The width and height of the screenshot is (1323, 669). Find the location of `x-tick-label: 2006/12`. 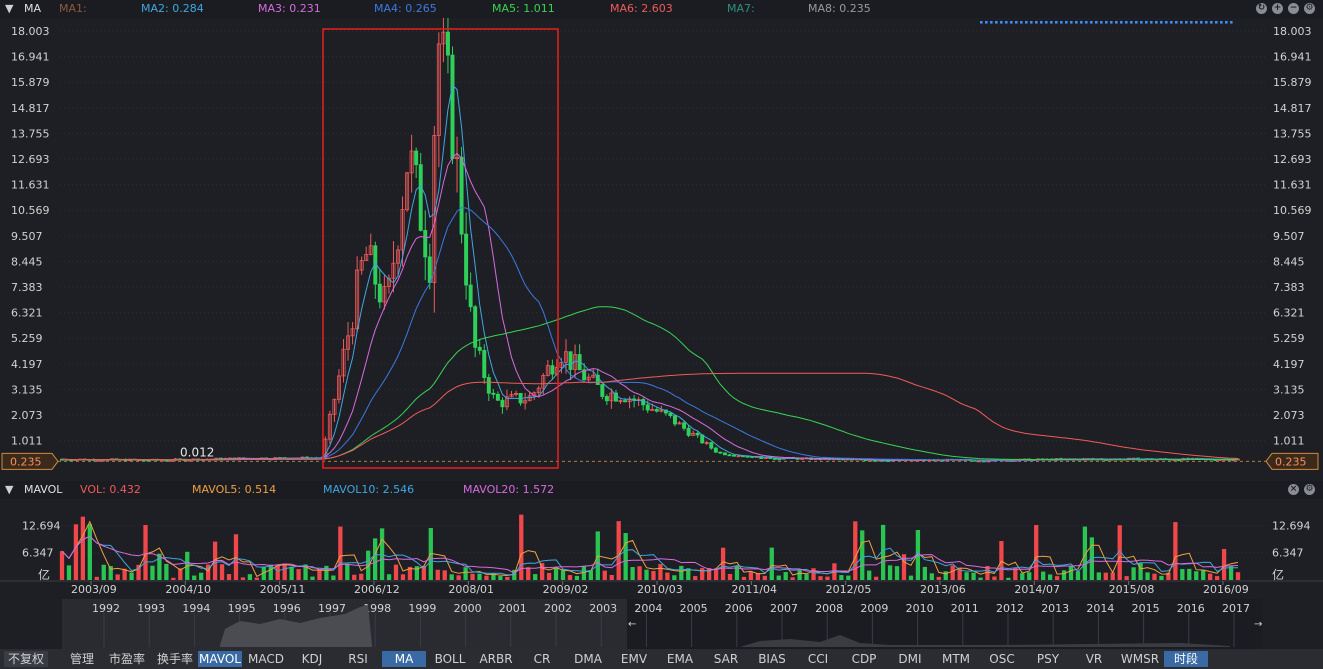

x-tick-label: 2006/12 is located at coordinates (377, 589).